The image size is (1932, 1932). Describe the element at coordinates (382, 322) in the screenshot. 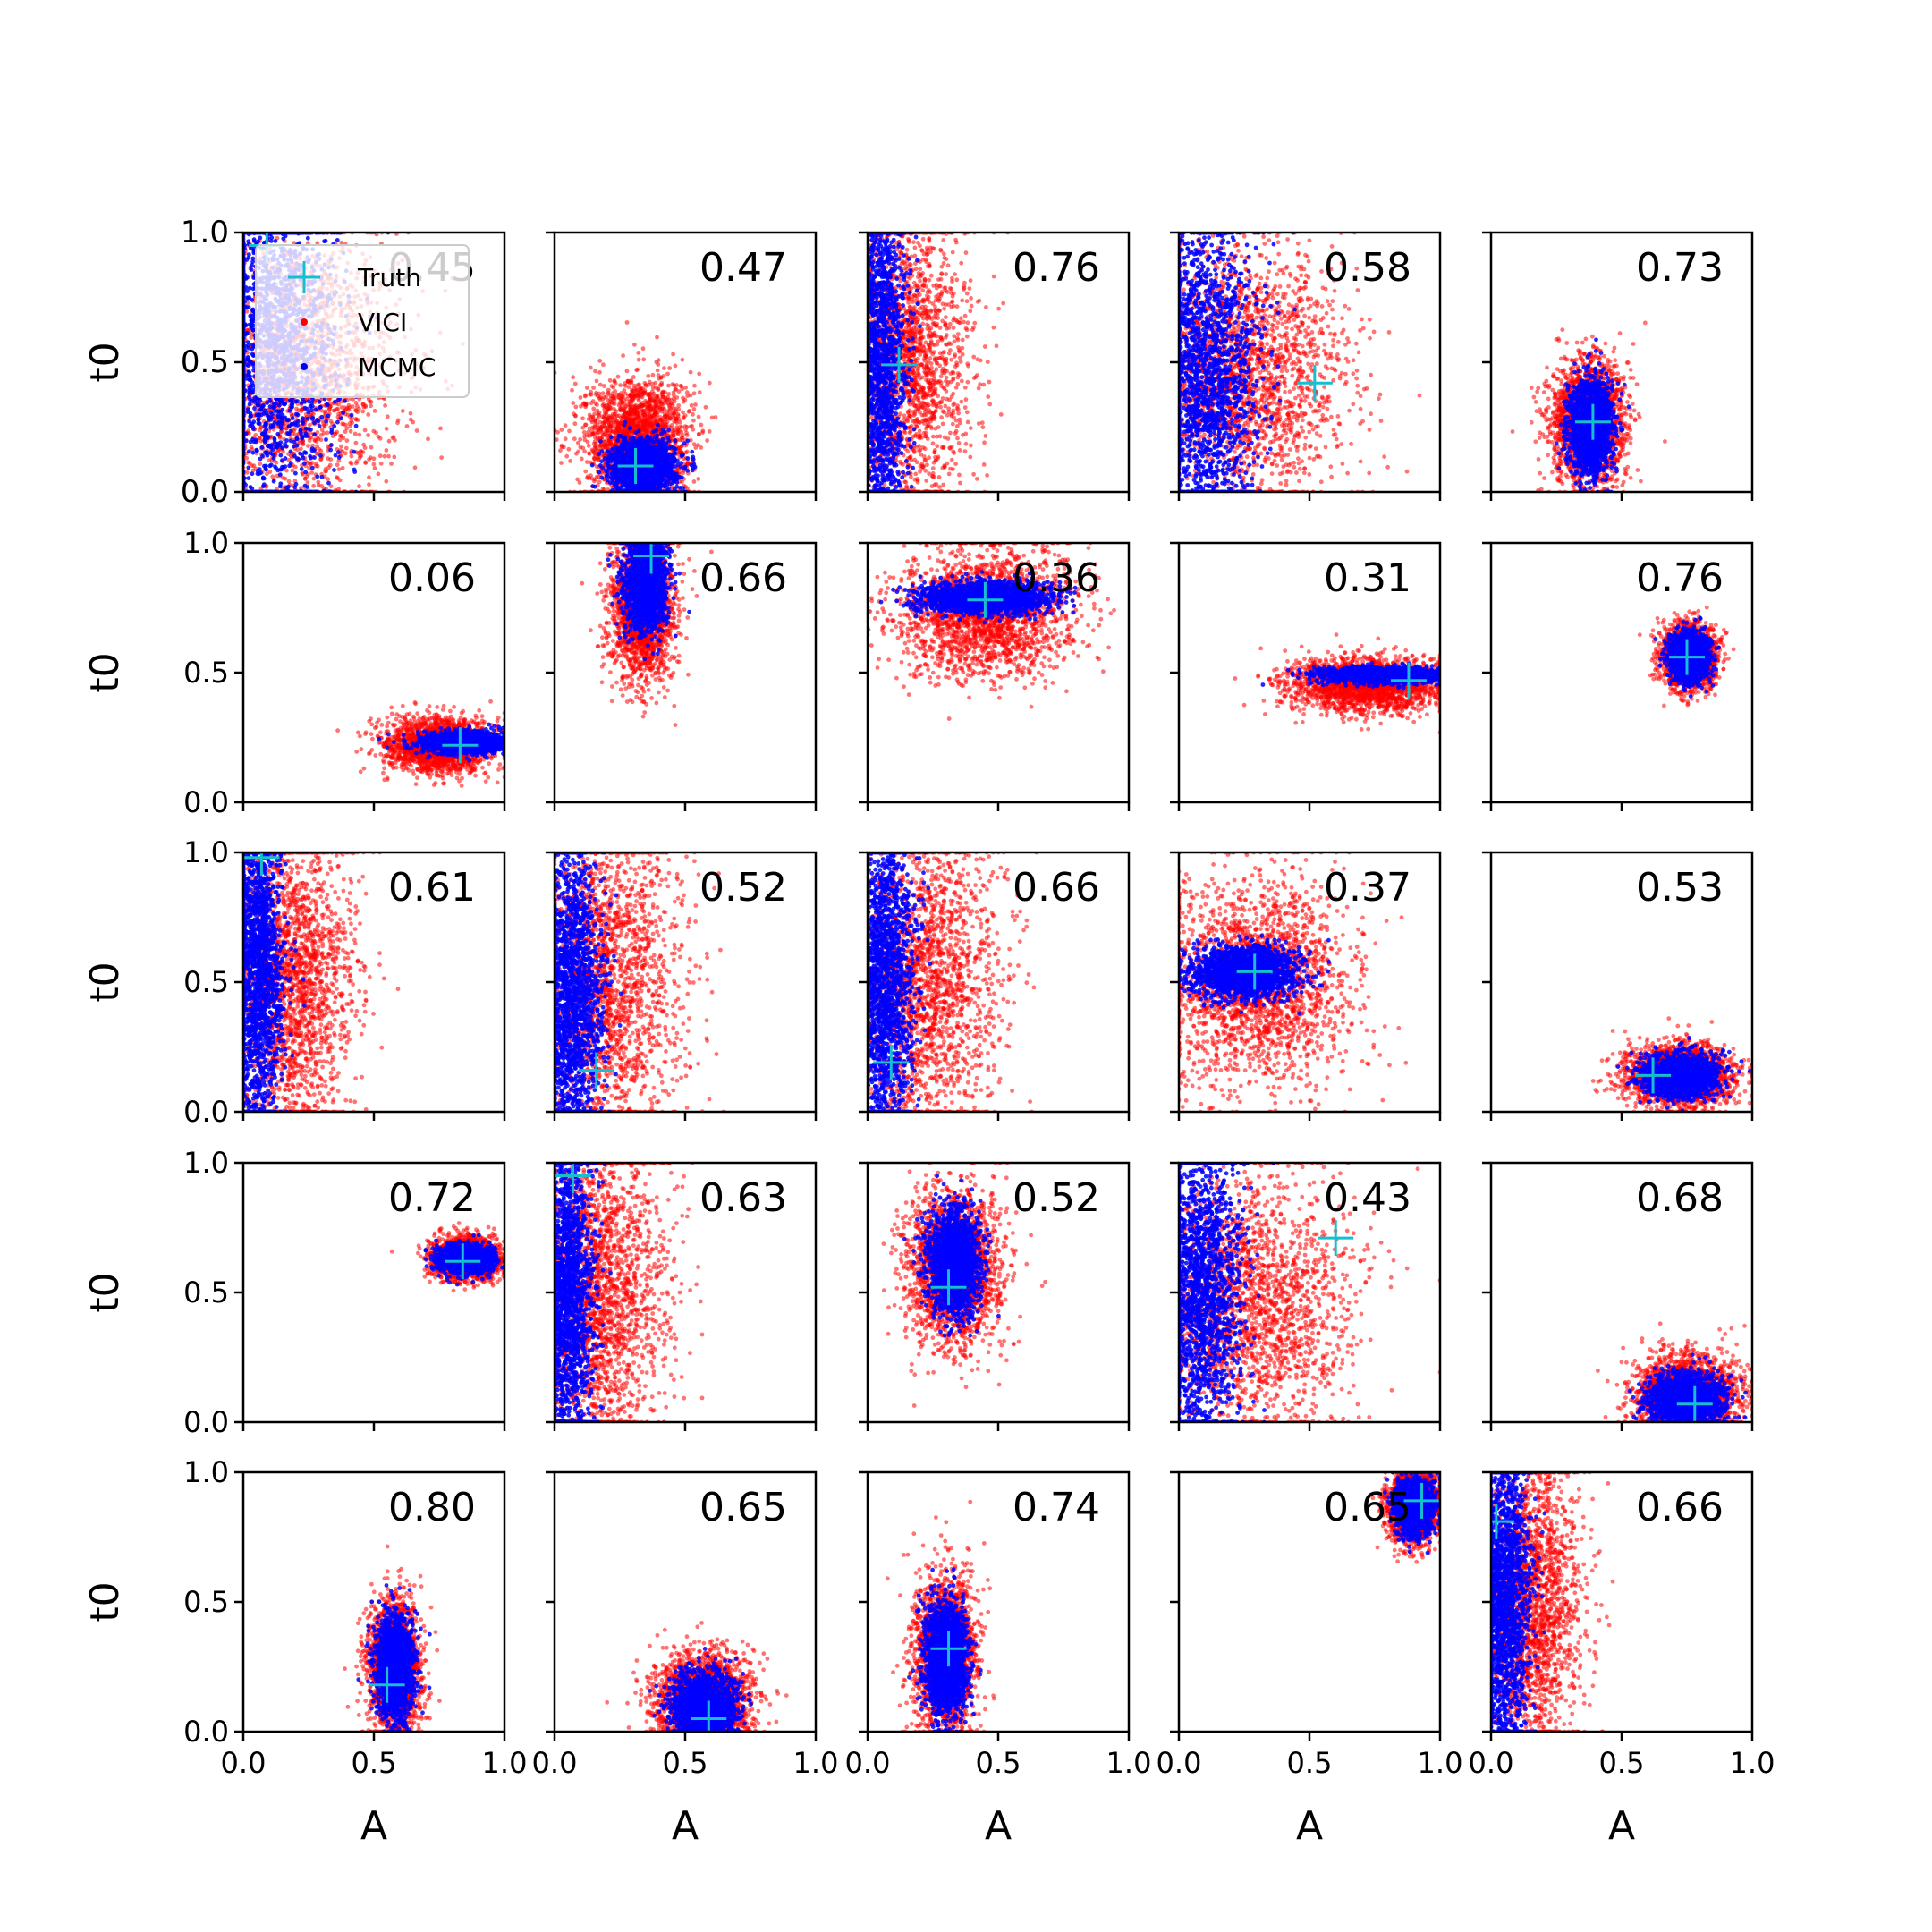

I see `legend-label: VICI` at that location.